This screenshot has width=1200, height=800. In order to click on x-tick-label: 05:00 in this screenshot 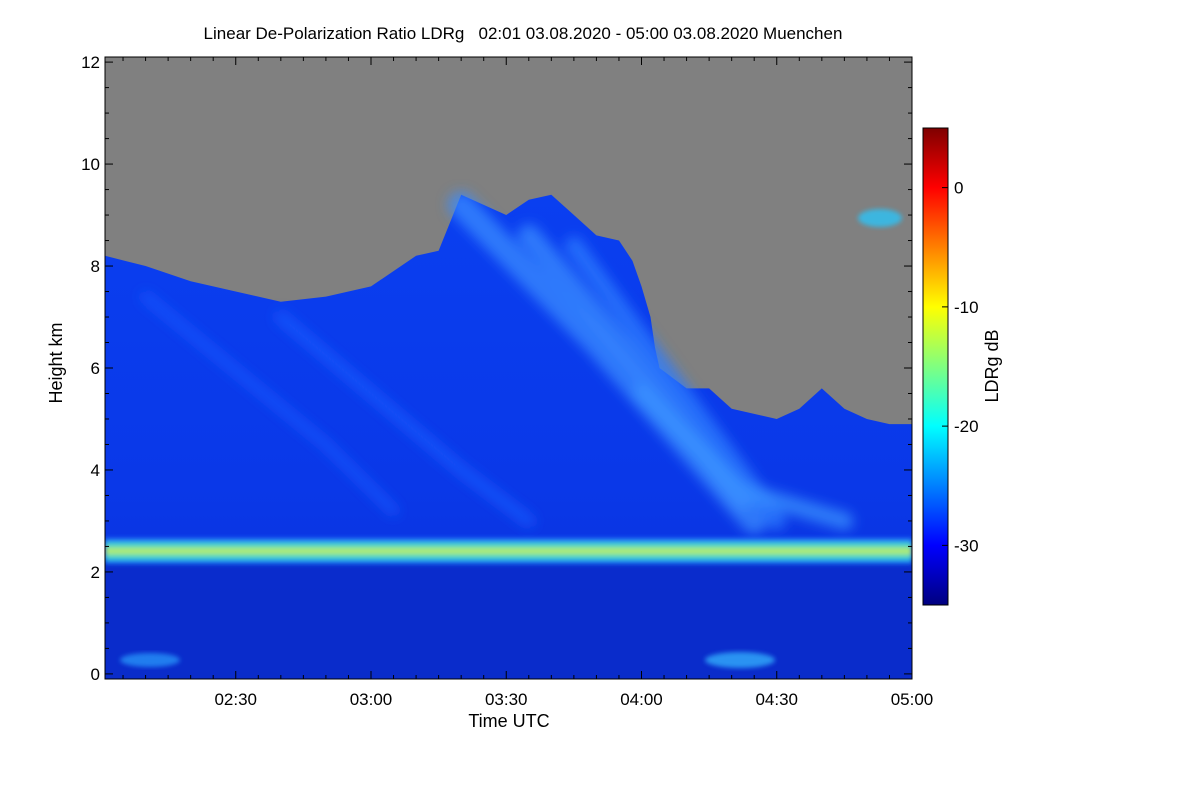, I will do `click(912, 699)`.